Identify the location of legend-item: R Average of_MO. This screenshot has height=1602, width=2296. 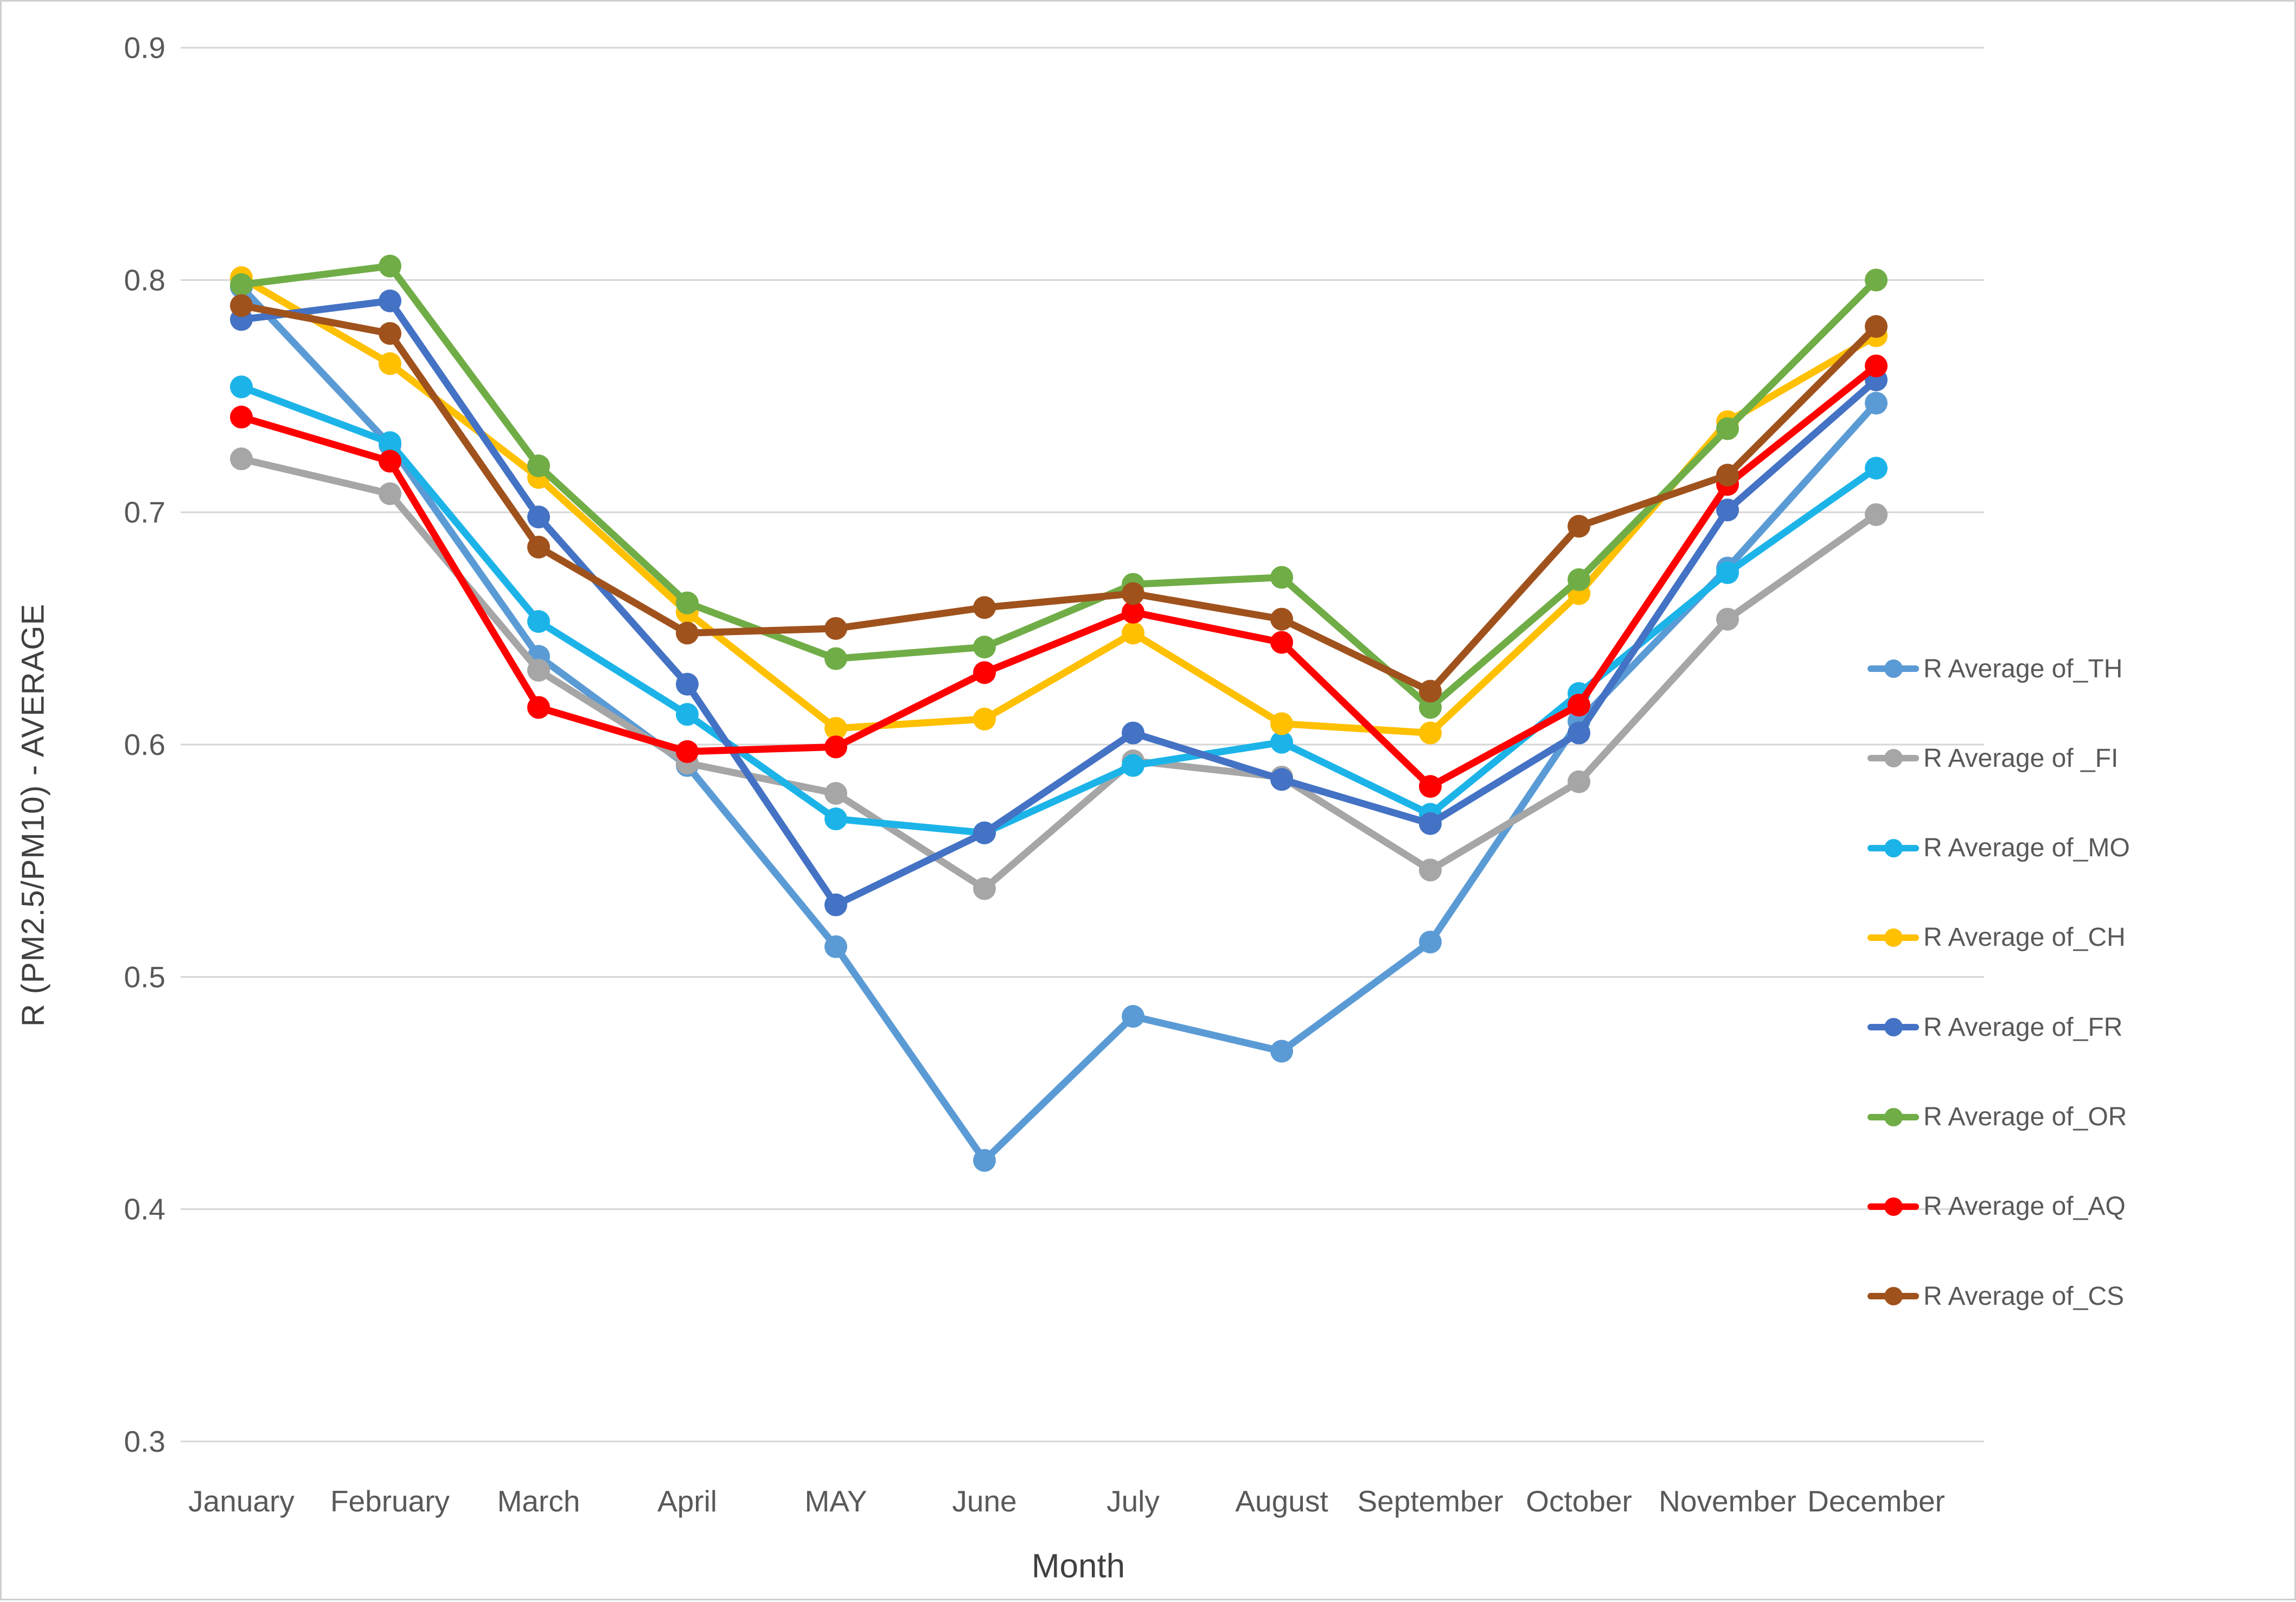
(1999, 848).